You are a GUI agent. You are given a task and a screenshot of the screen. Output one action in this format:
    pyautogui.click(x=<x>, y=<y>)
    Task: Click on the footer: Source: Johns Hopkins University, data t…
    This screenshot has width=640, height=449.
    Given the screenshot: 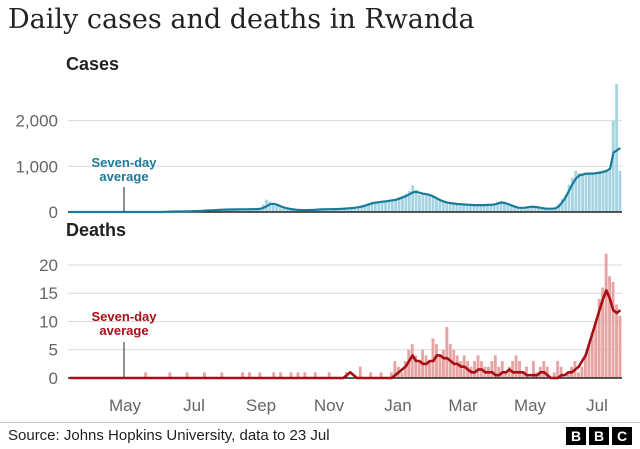 What is the action you would take?
    pyautogui.click(x=320, y=436)
    